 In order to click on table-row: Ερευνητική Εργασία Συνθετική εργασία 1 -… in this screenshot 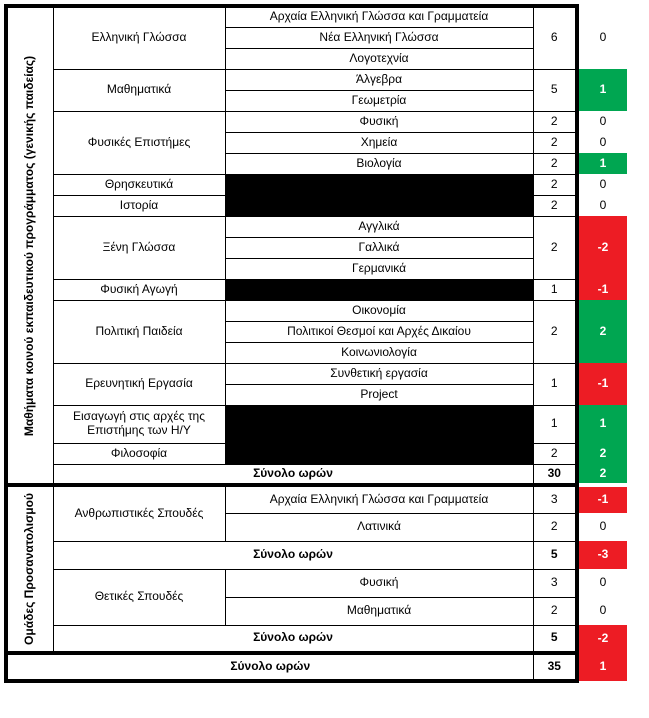, I will do `click(316, 384)`.